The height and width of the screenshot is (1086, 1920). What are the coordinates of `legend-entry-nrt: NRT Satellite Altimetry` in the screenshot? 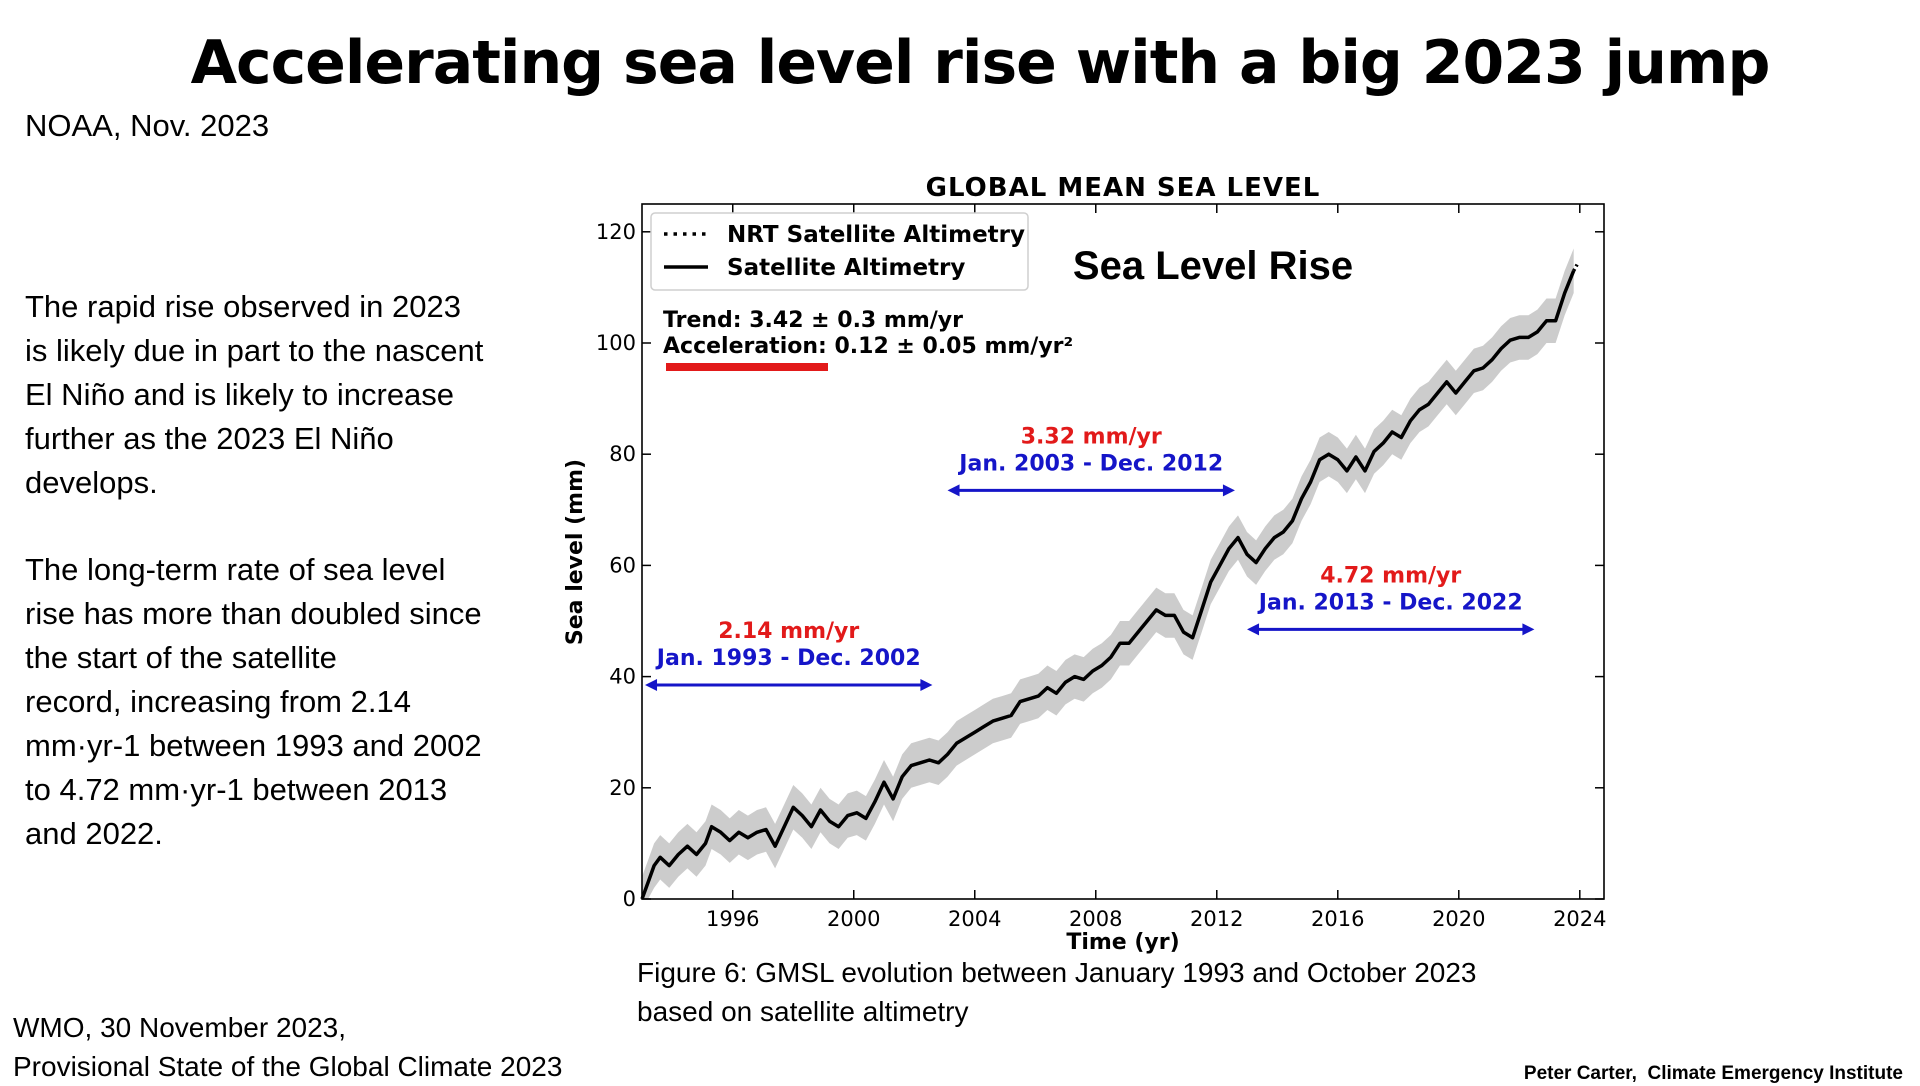 It's located at (876, 235).